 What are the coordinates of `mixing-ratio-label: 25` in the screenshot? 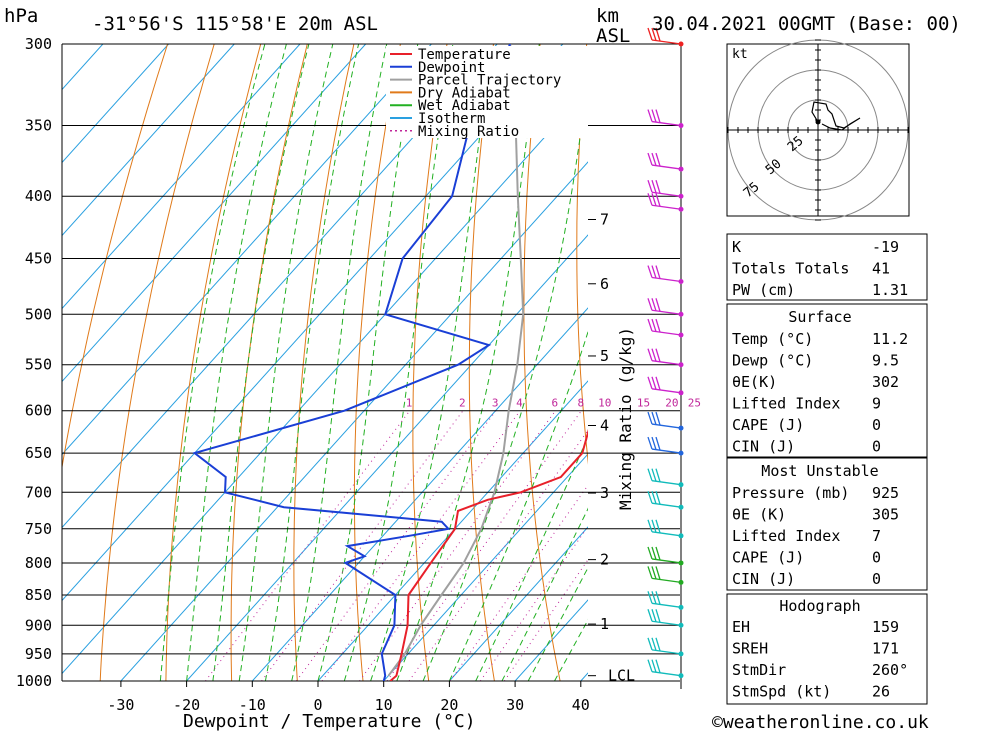 It's located at (694, 403).